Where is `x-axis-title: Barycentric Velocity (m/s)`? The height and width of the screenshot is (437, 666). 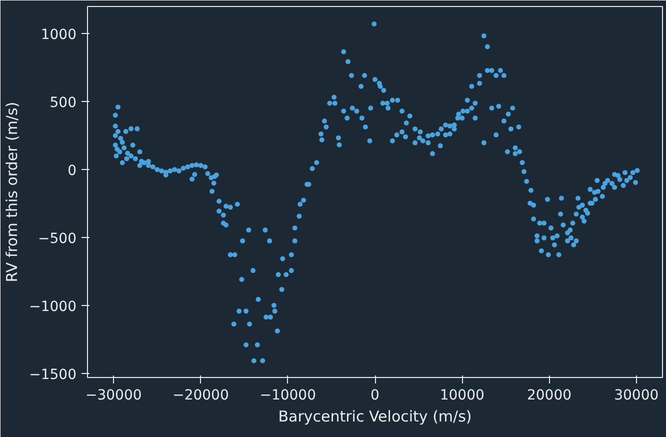 x-axis-title: Barycentric Velocity (m/s) is located at coordinates (375, 417).